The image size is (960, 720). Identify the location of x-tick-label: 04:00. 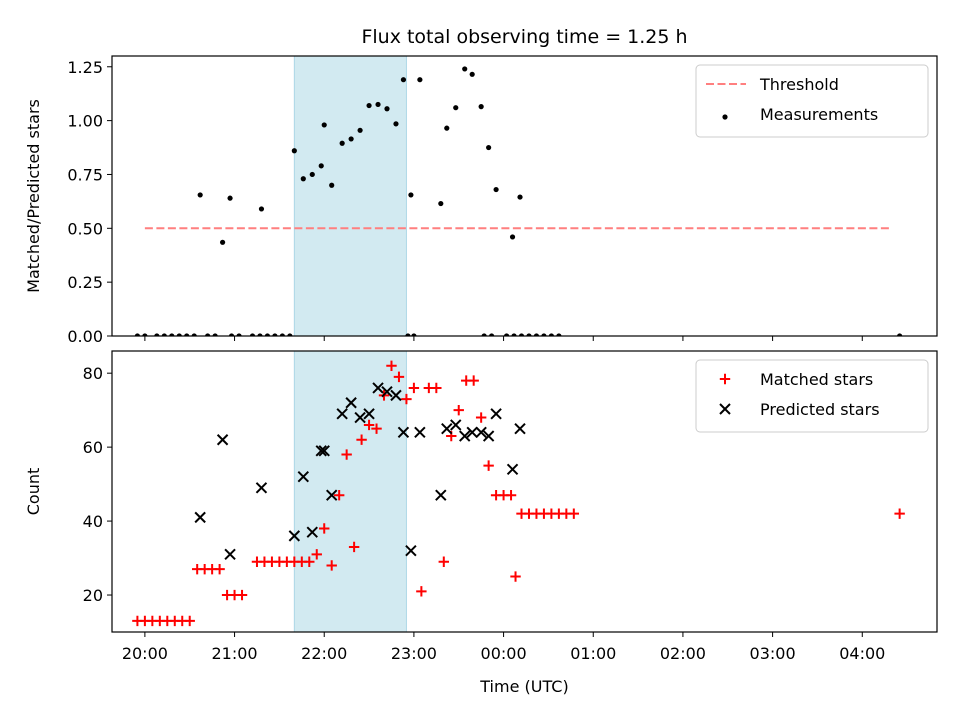
(862, 653).